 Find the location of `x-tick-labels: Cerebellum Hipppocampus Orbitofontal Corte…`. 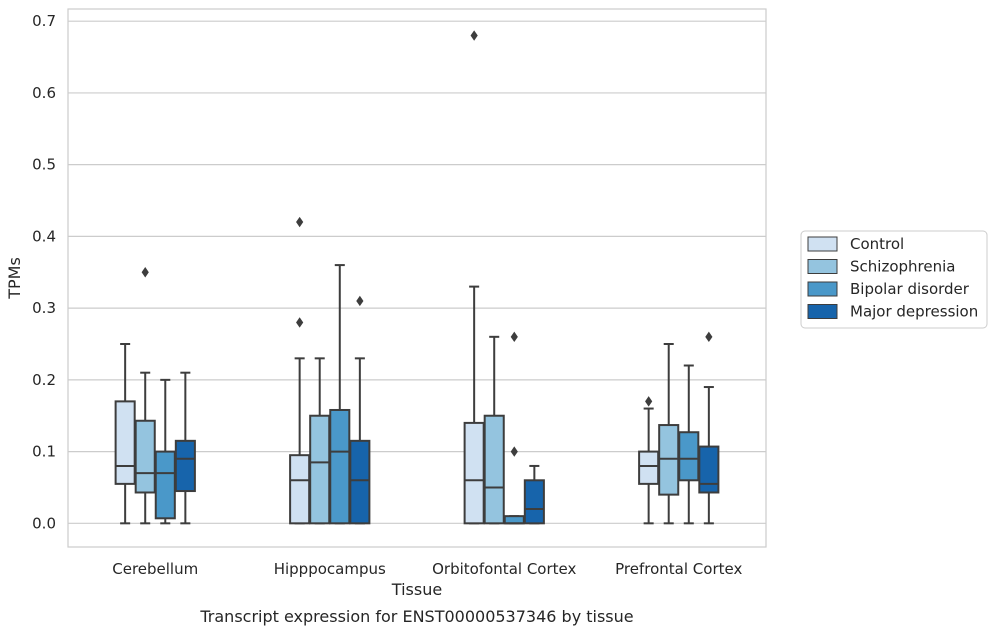

x-tick-labels: Cerebellum Hipppocampus Orbitofontal Corte… is located at coordinates (427, 569).